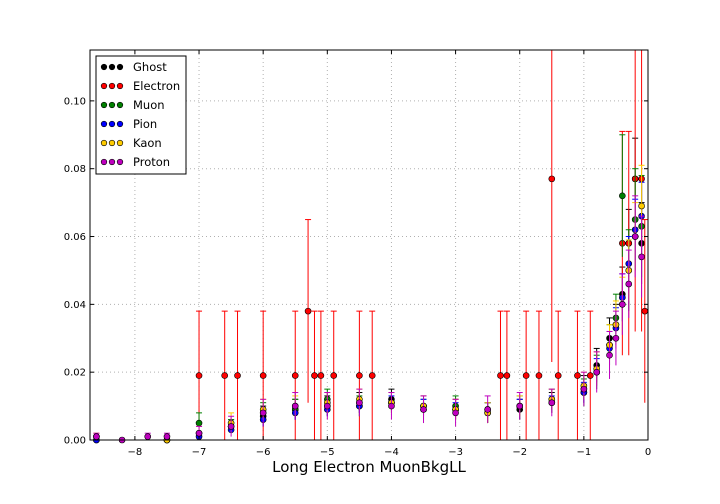 This screenshot has width=720, height=504. What do you see at coordinates (75, 441) in the screenshot?
I see `y-tick-label: 0.00` at bounding box center [75, 441].